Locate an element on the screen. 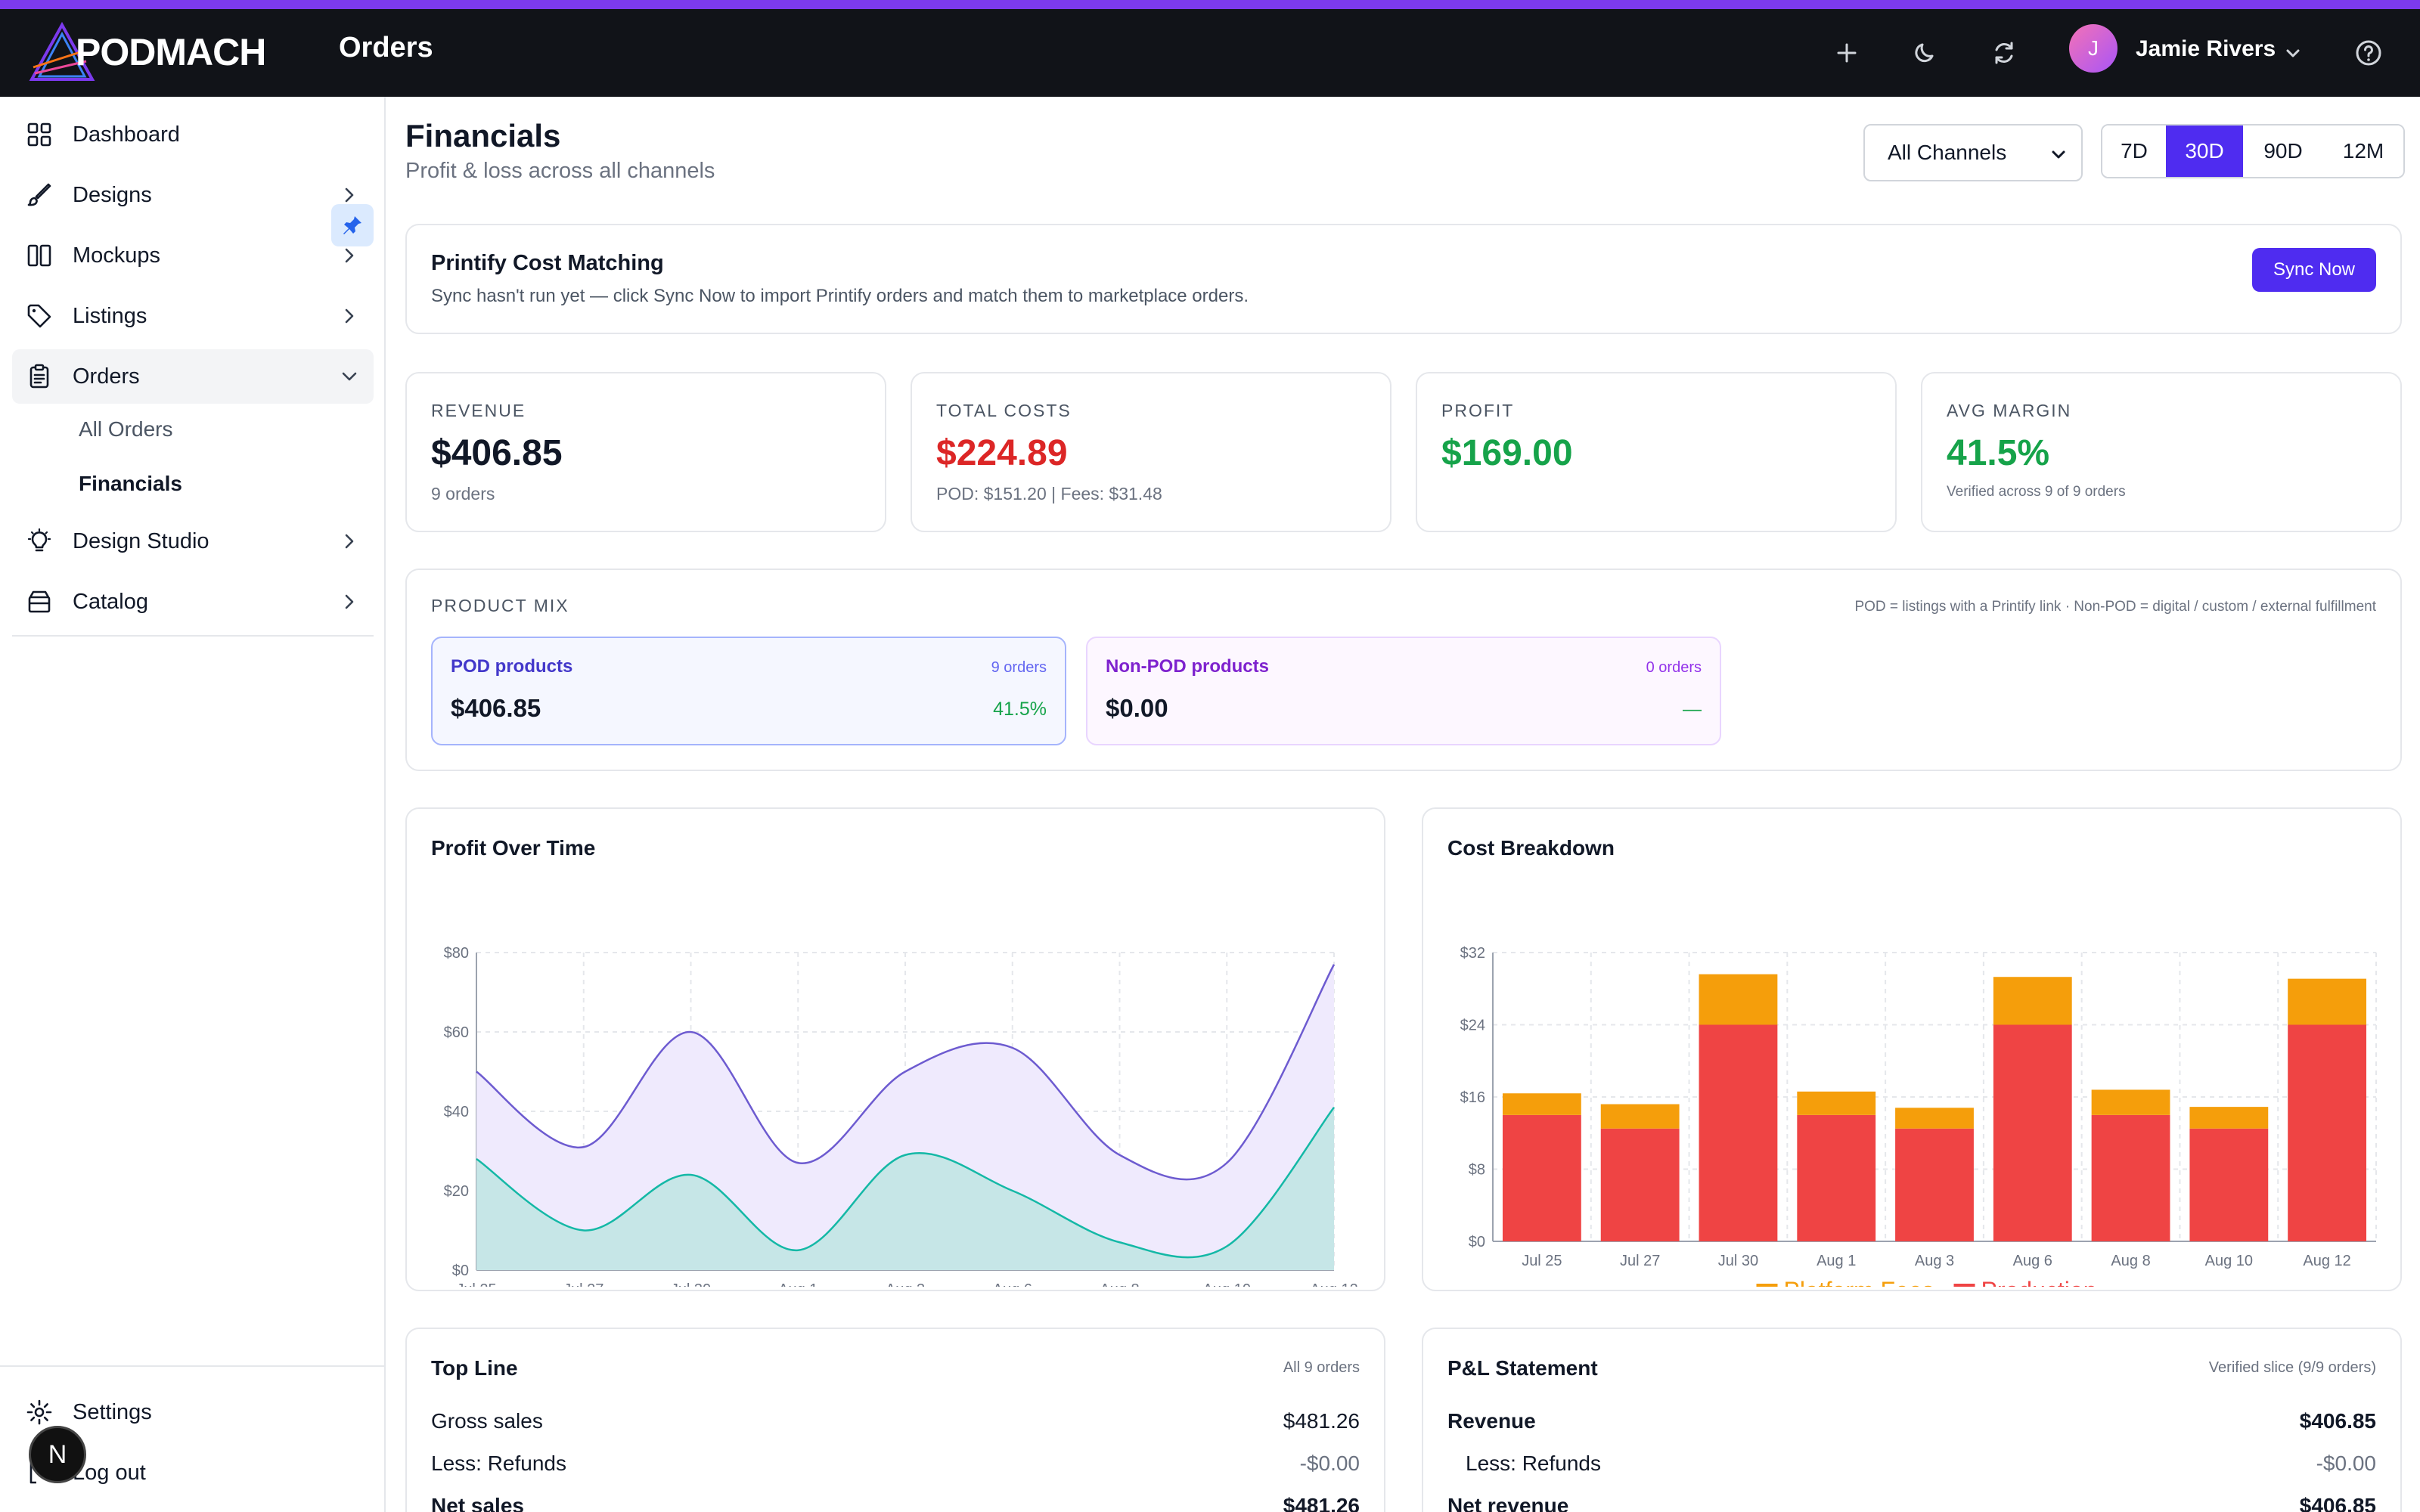 The image size is (2420, 1512). y-tick-label: $8 is located at coordinates (1477, 1170).